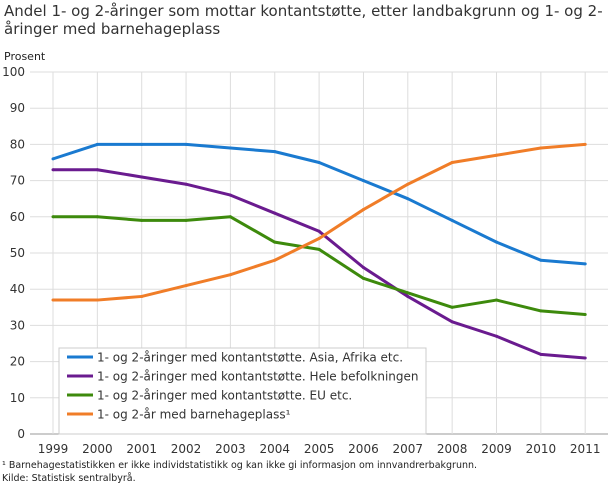  Describe the element at coordinates (17, 398) in the screenshot. I see `y-tick-label: 10` at that location.